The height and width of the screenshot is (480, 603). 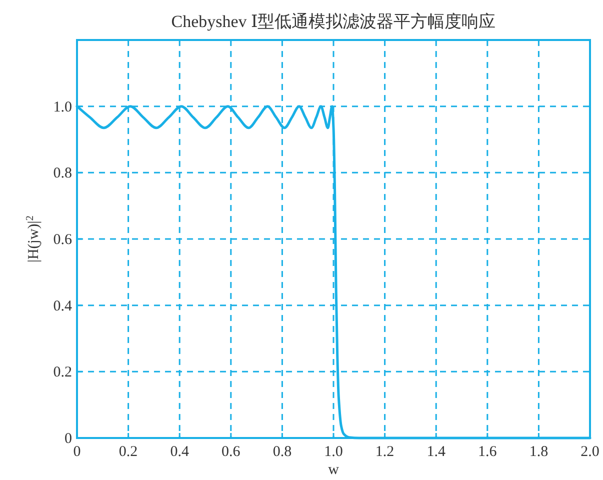 I want to click on x-tick-label: 1.0, so click(x=333, y=452).